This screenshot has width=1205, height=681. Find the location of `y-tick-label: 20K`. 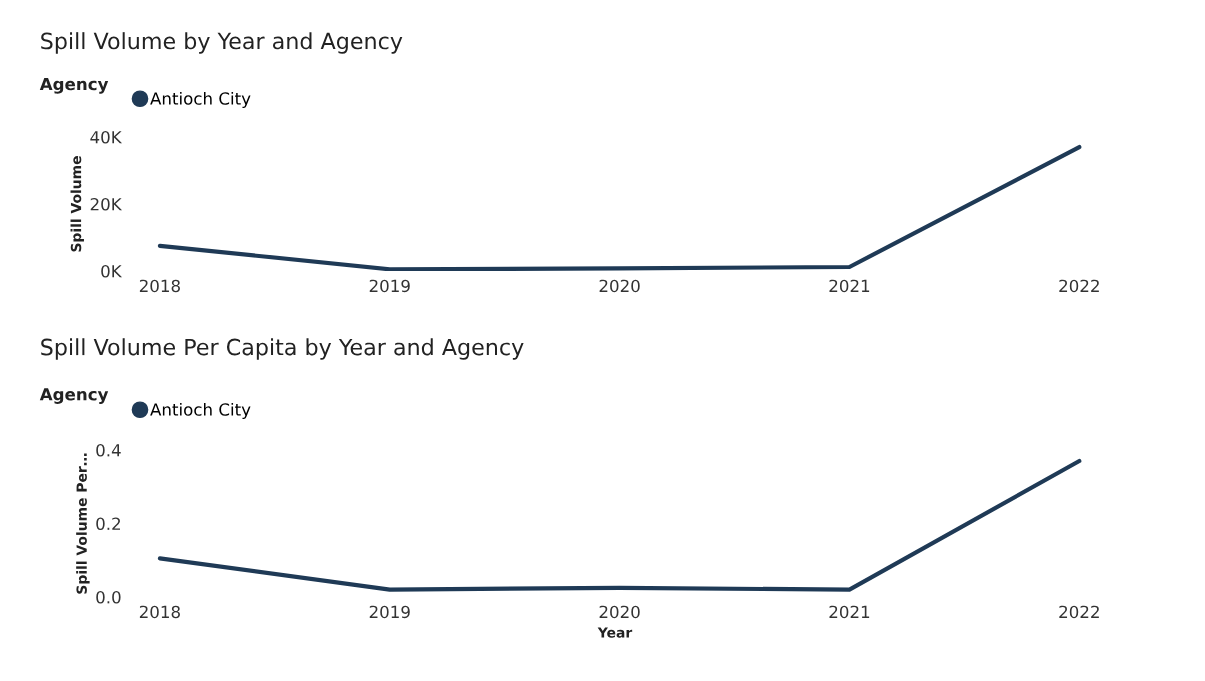

y-tick-label: 20K is located at coordinates (106, 204).